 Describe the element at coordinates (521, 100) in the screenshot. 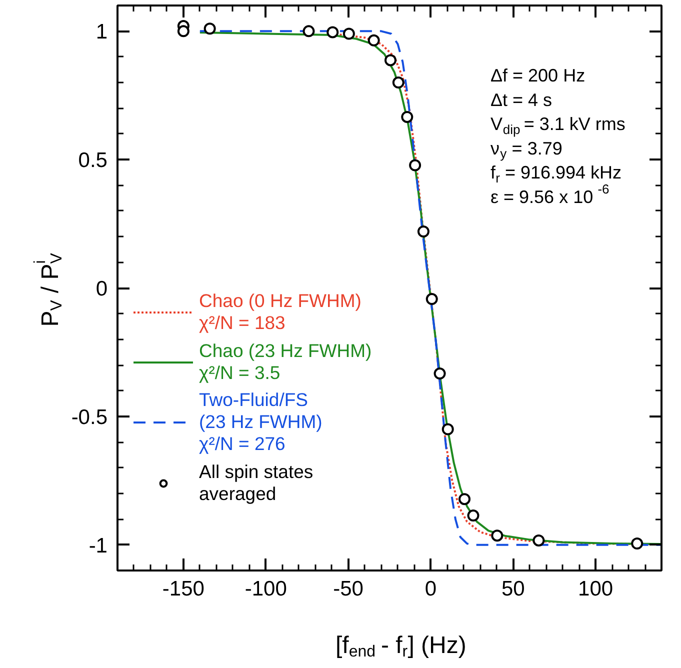

I see `annotation: Δt = 4 s` at that location.